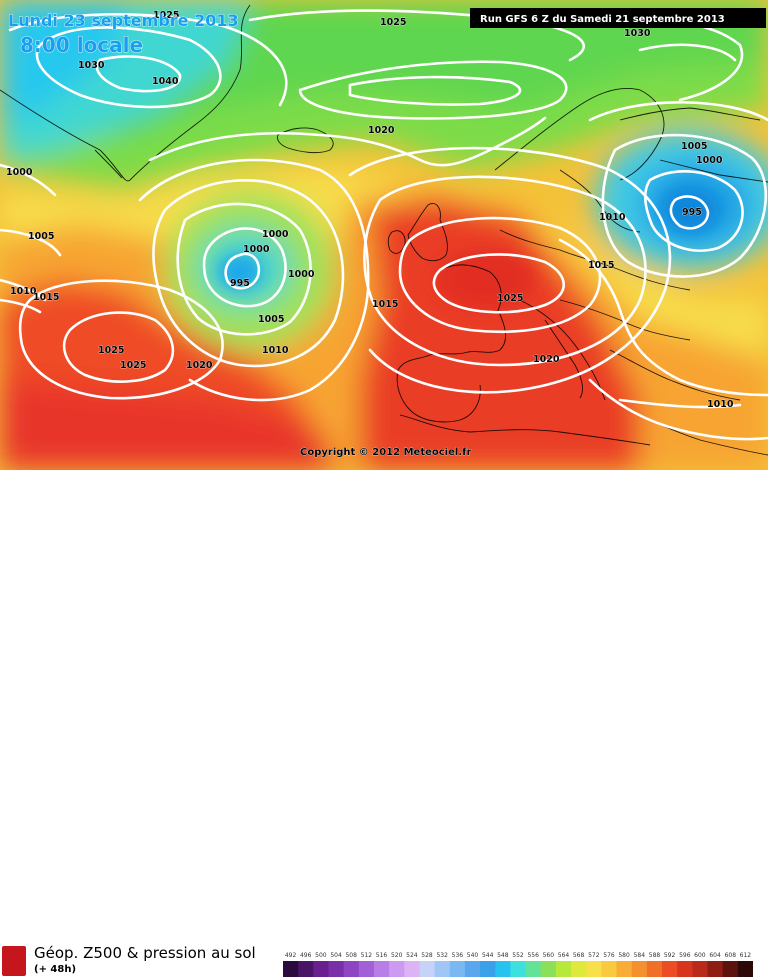 The height and width of the screenshot is (979, 768). What do you see at coordinates (700, 955) in the screenshot?
I see `scale-tick-label: 600` at bounding box center [700, 955].